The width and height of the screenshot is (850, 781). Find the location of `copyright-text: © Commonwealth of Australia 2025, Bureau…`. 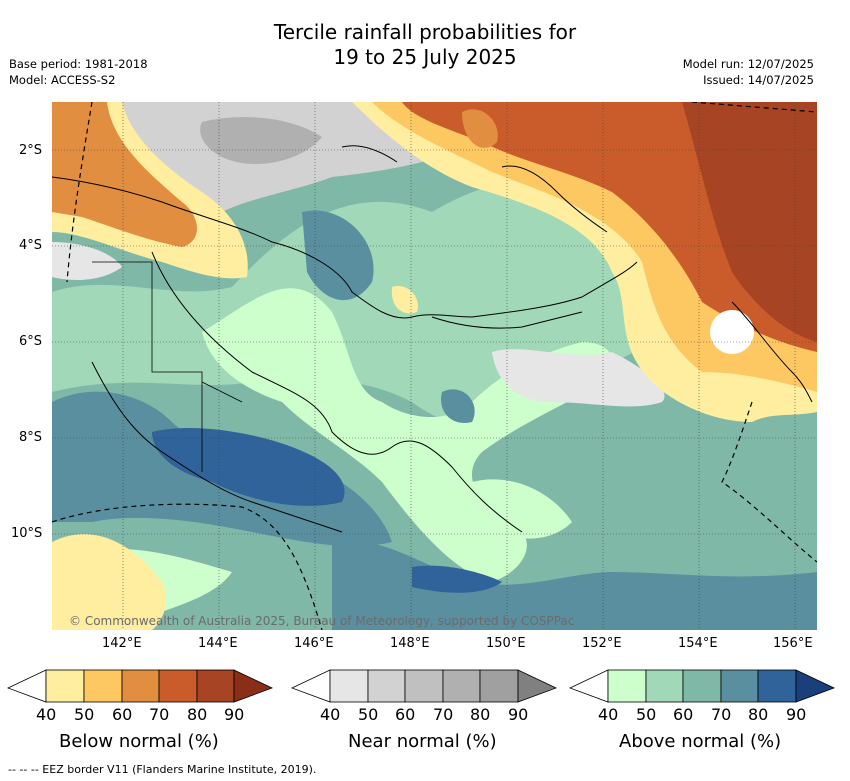

copyright-text: © Commonwealth of Australia 2025, Bureau… is located at coordinates (322, 621).